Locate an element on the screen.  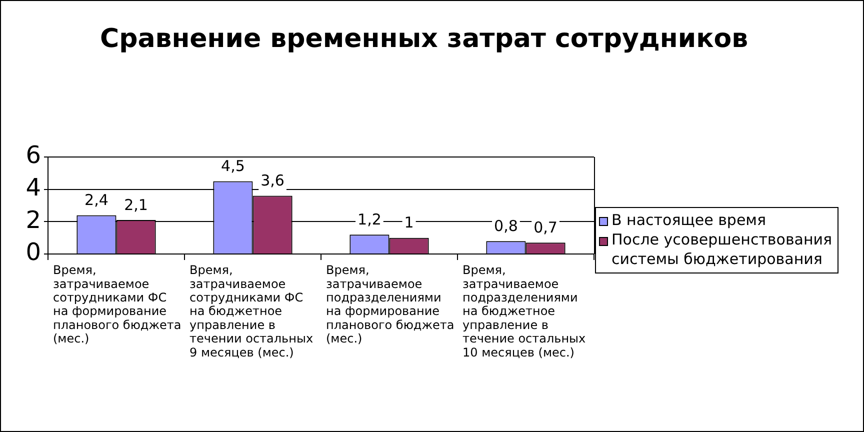
x-tick-label: Время, затрачиваемое подразделениями на формирование планового бюджета (мес.) is located at coordinates (390, 304).